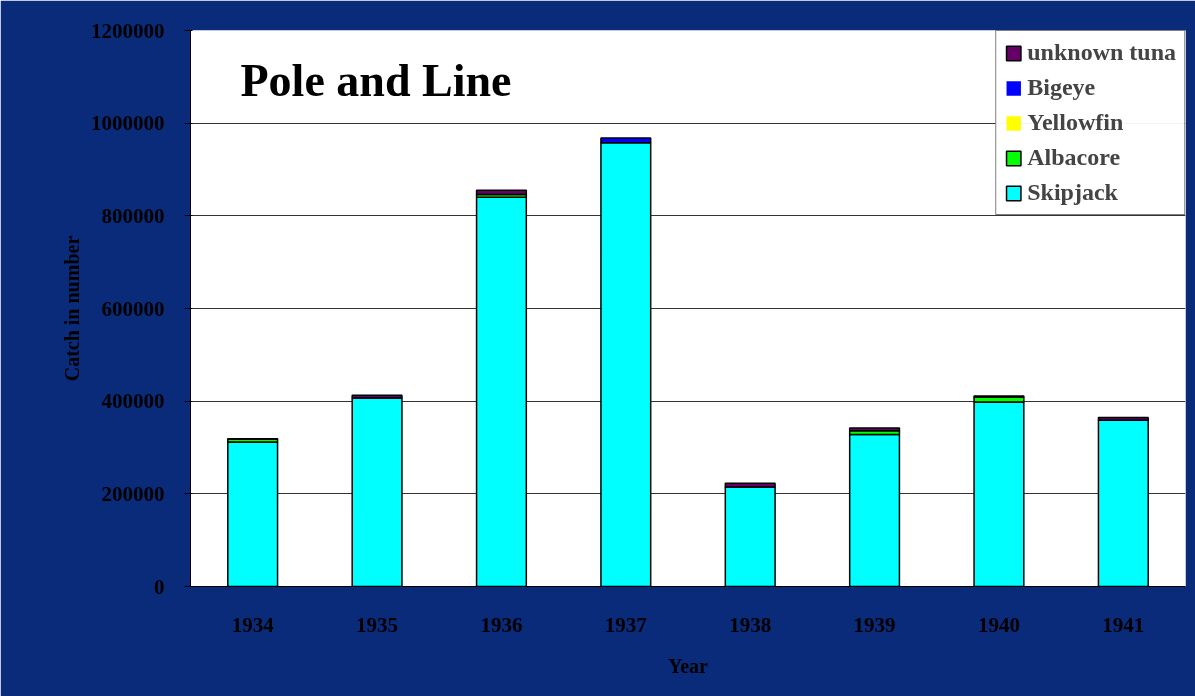 The width and height of the screenshot is (1195, 696). What do you see at coordinates (501, 624) in the screenshot?
I see `x-tick-label: 1936` at bounding box center [501, 624].